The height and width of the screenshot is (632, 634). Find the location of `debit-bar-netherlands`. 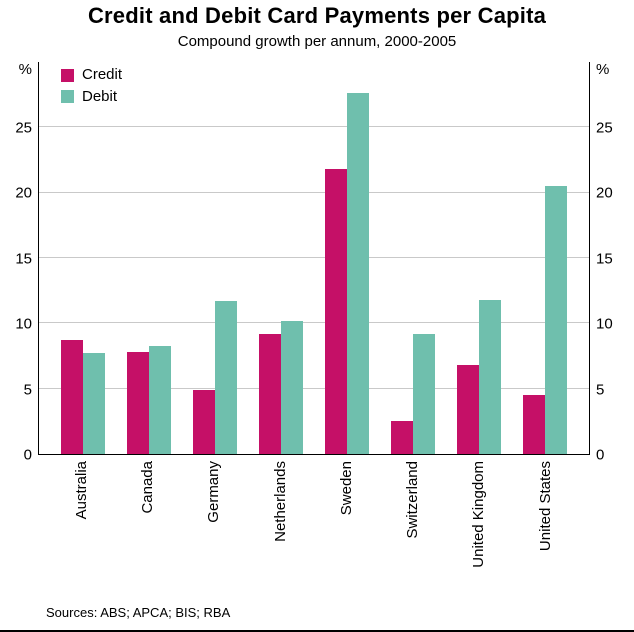

debit-bar-netherlands is located at coordinates (292, 387).